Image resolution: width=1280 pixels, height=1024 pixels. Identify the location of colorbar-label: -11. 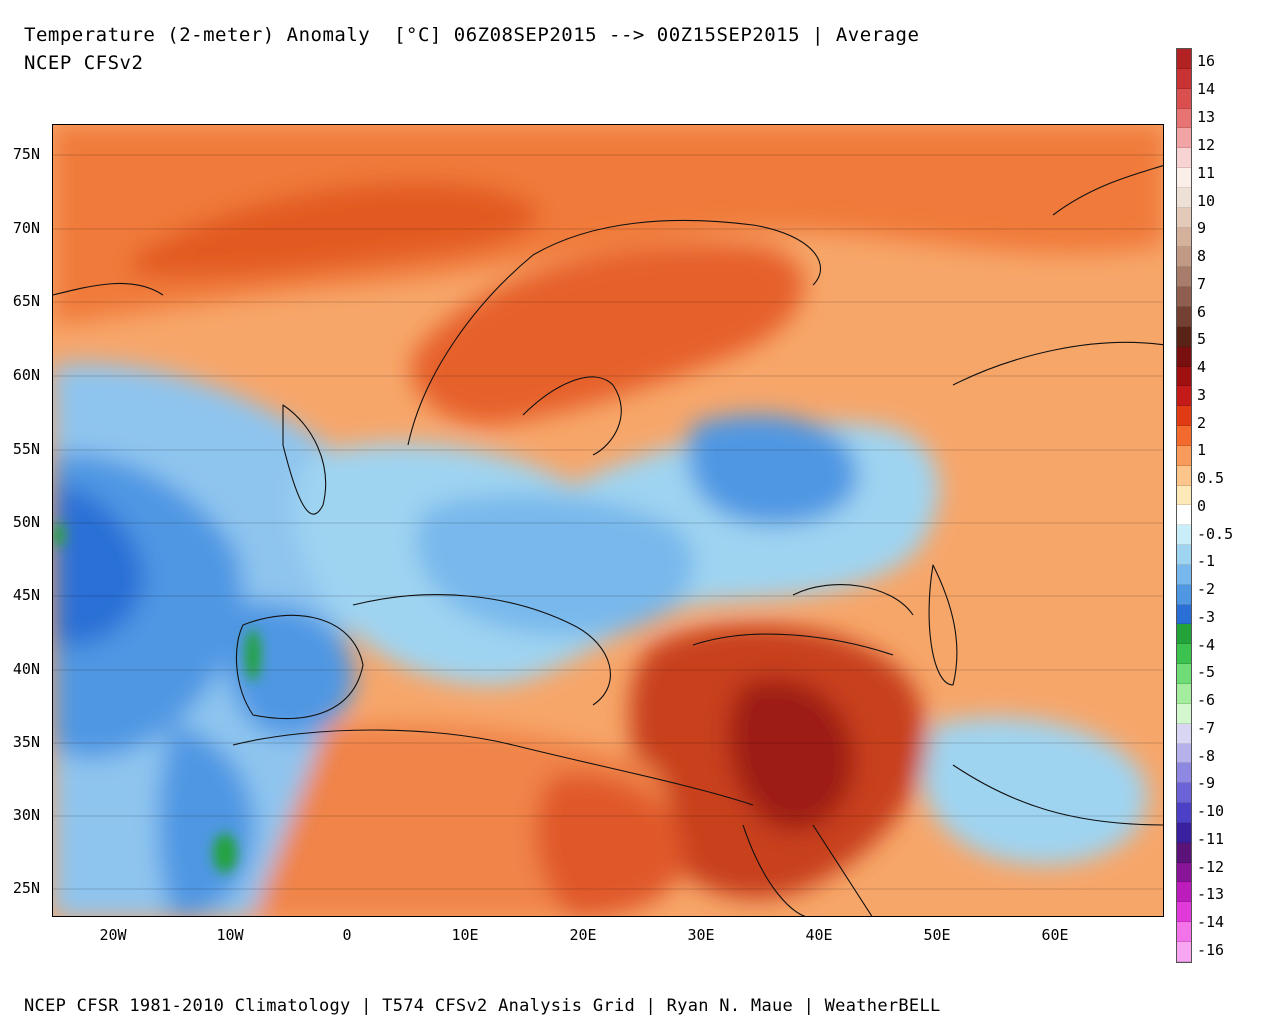
(1211, 839).